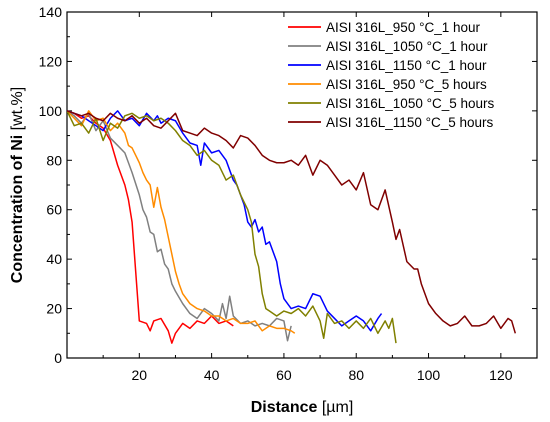 The image size is (550, 422). I want to click on x-axis-title-main: Distance, so click(284, 407).